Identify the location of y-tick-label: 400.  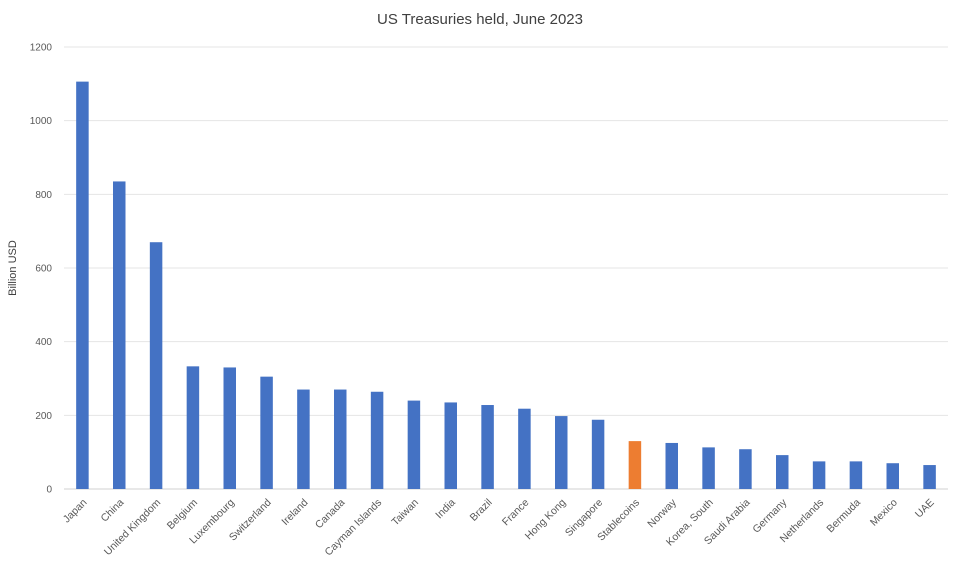
(43, 342).